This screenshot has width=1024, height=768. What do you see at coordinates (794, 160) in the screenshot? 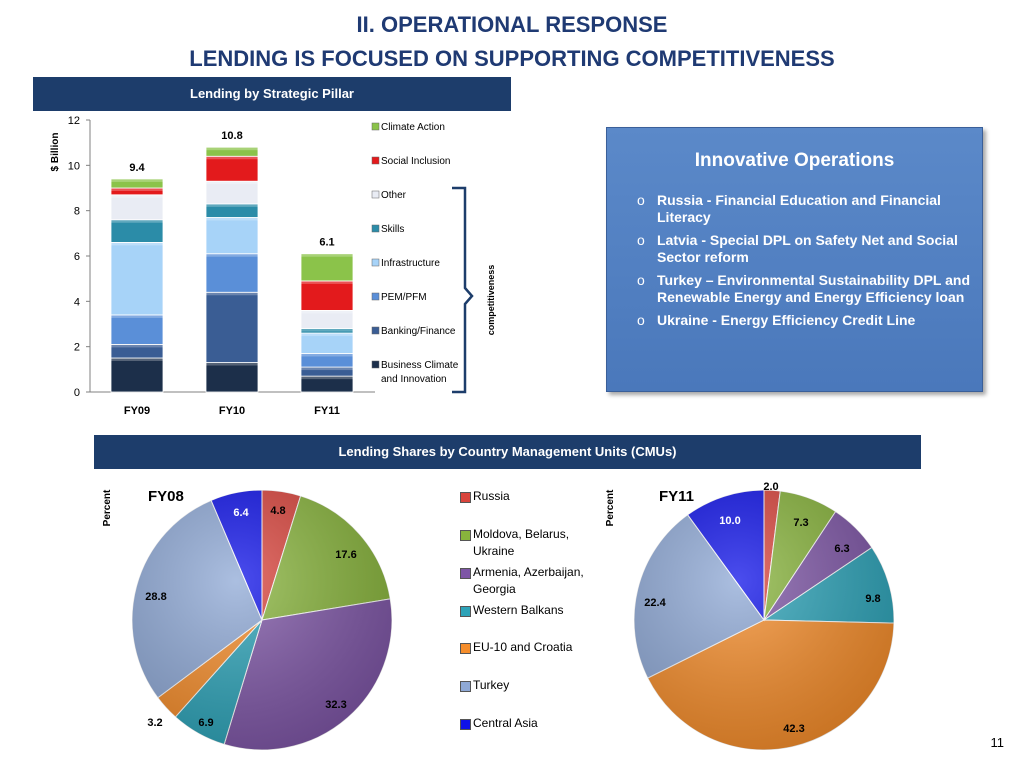
I see `innovative-operations-title: Innovative Operations` at bounding box center [794, 160].